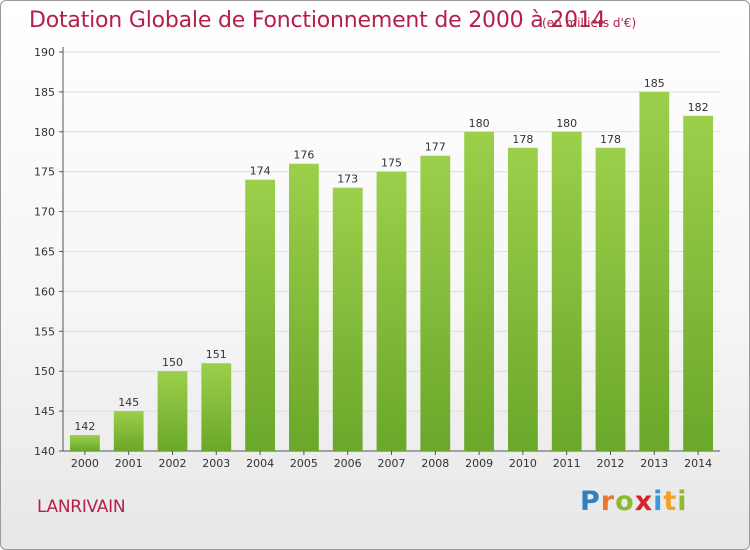 Image resolution: width=750 pixels, height=550 pixels. What do you see at coordinates (44, 451) in the screenshot?
I see `y-tick-label: 140` at bounding box center [44, 451].